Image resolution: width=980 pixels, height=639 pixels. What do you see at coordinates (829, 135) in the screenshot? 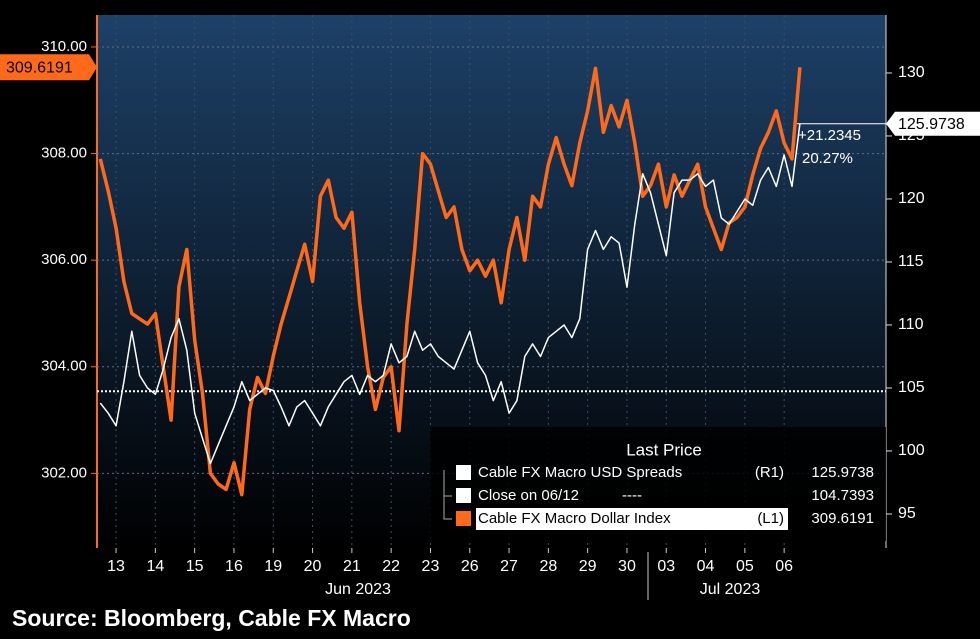
I see `annotation: +21.2345` at bounding box center [829, 135].